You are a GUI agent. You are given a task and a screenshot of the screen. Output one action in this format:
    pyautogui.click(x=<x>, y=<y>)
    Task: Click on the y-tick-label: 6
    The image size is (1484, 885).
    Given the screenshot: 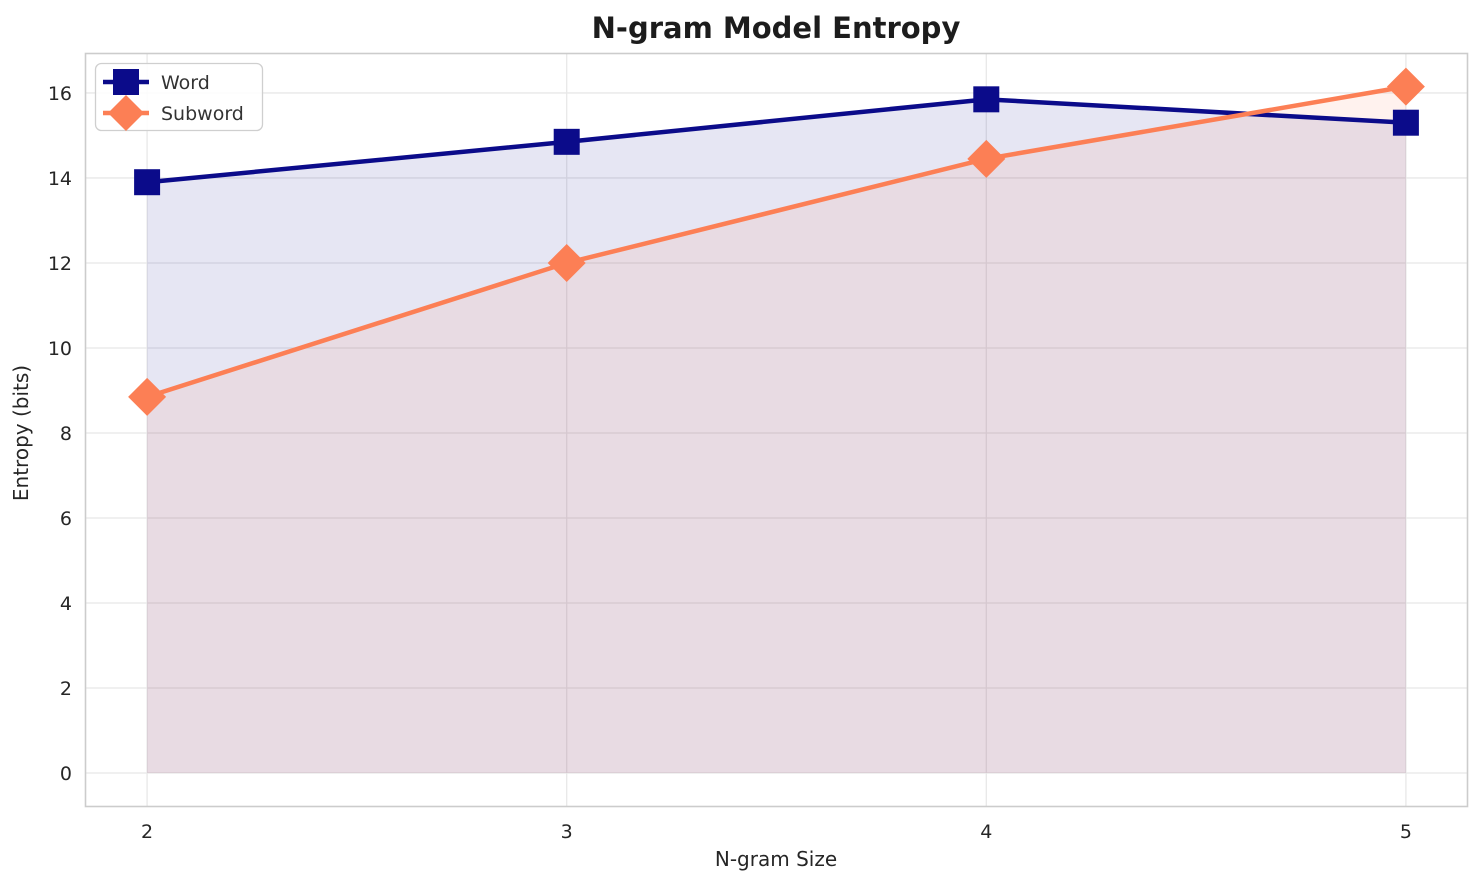 What is the action you would take?
    pyautogui.click(x=66, y=519)
    